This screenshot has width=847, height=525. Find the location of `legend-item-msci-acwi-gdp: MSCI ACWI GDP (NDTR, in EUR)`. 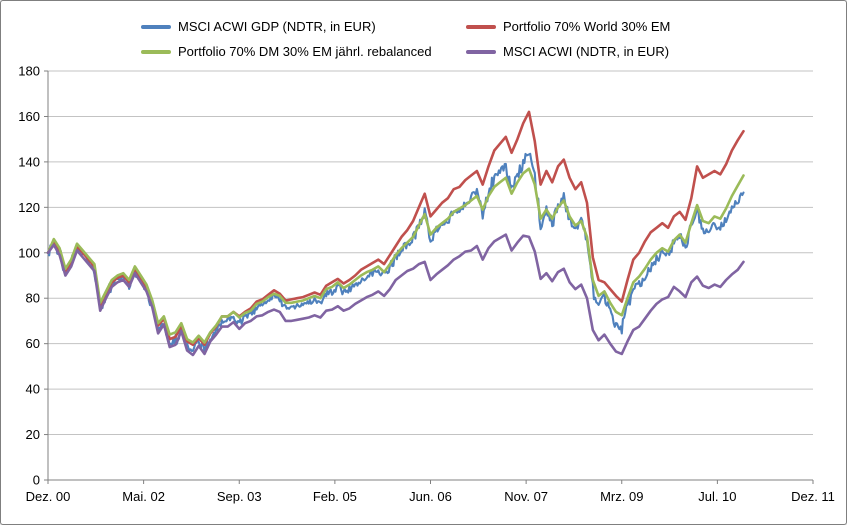

legend-item-msci-acwi-gdp: MSCI ACWI GDP (NDTR, in EUR) is located at coordinates (258, 27).